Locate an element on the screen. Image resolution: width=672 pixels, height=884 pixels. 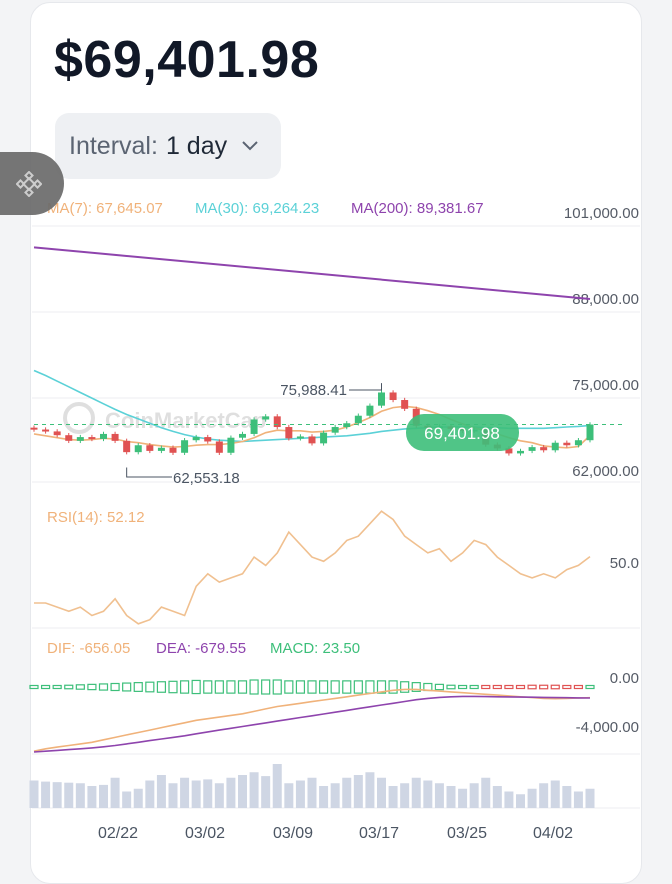
date-label: 03/25 is located at coordinates (467, 833).